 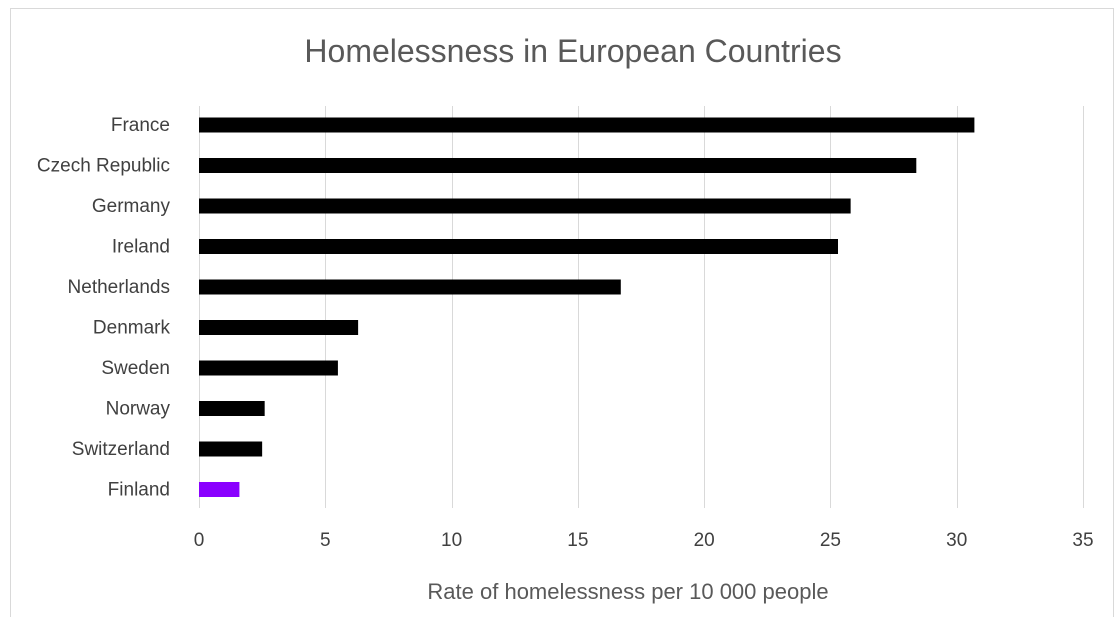 What do you see at coordinates (232, 408) in the screenshot?
I see `bar-norway` at bounding box center [232, 408].